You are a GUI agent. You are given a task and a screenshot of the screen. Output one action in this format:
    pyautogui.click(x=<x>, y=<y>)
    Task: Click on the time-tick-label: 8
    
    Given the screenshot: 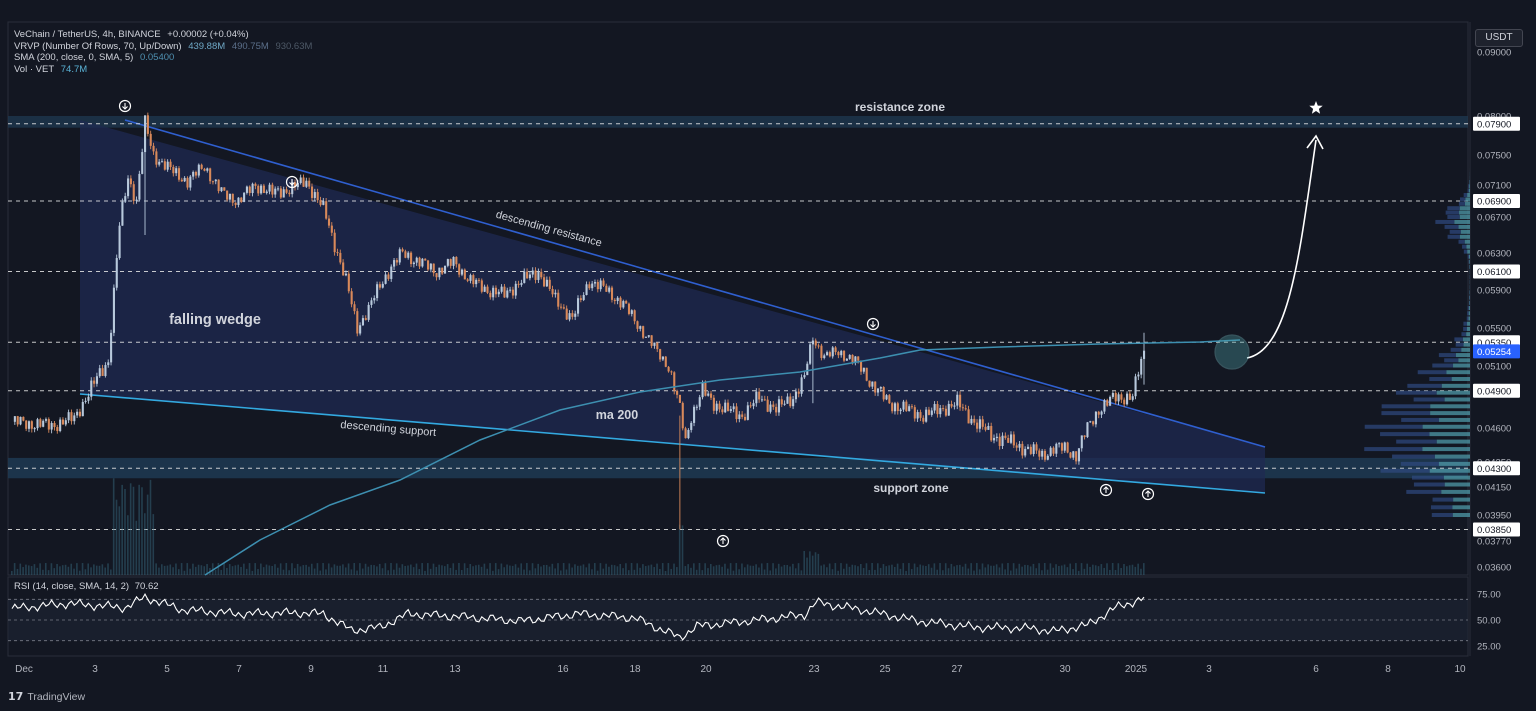 What is the action you would take?
    pyautogui.click(x=1388, y=669)
    